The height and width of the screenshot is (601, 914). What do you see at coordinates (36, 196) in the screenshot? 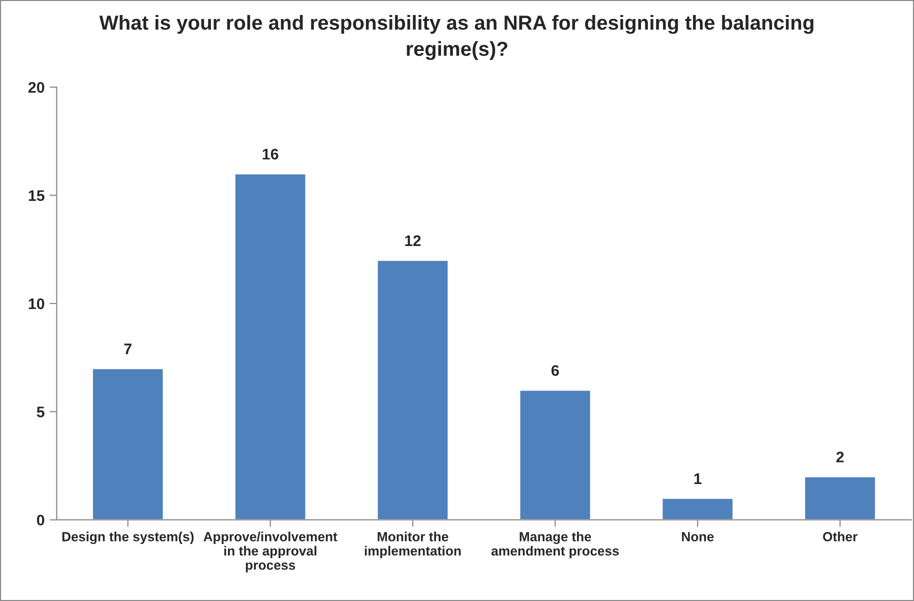
I see `y-tick-label: 15` at bounding box center [36, 196].